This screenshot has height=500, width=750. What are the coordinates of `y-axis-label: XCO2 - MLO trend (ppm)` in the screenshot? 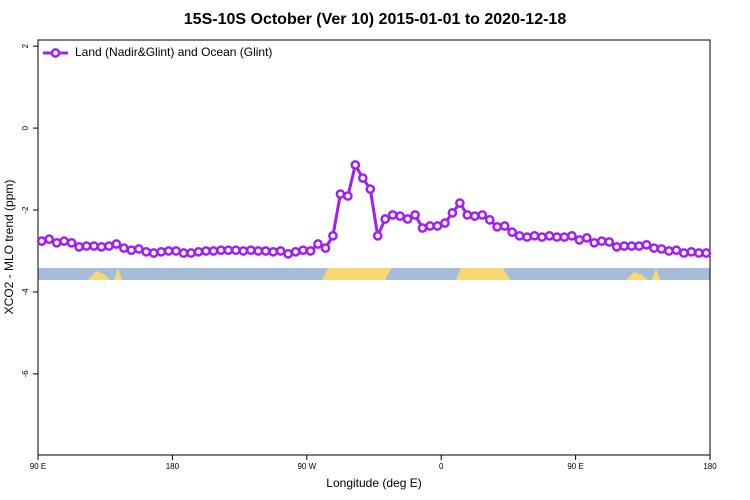 It's located at (9, 247).